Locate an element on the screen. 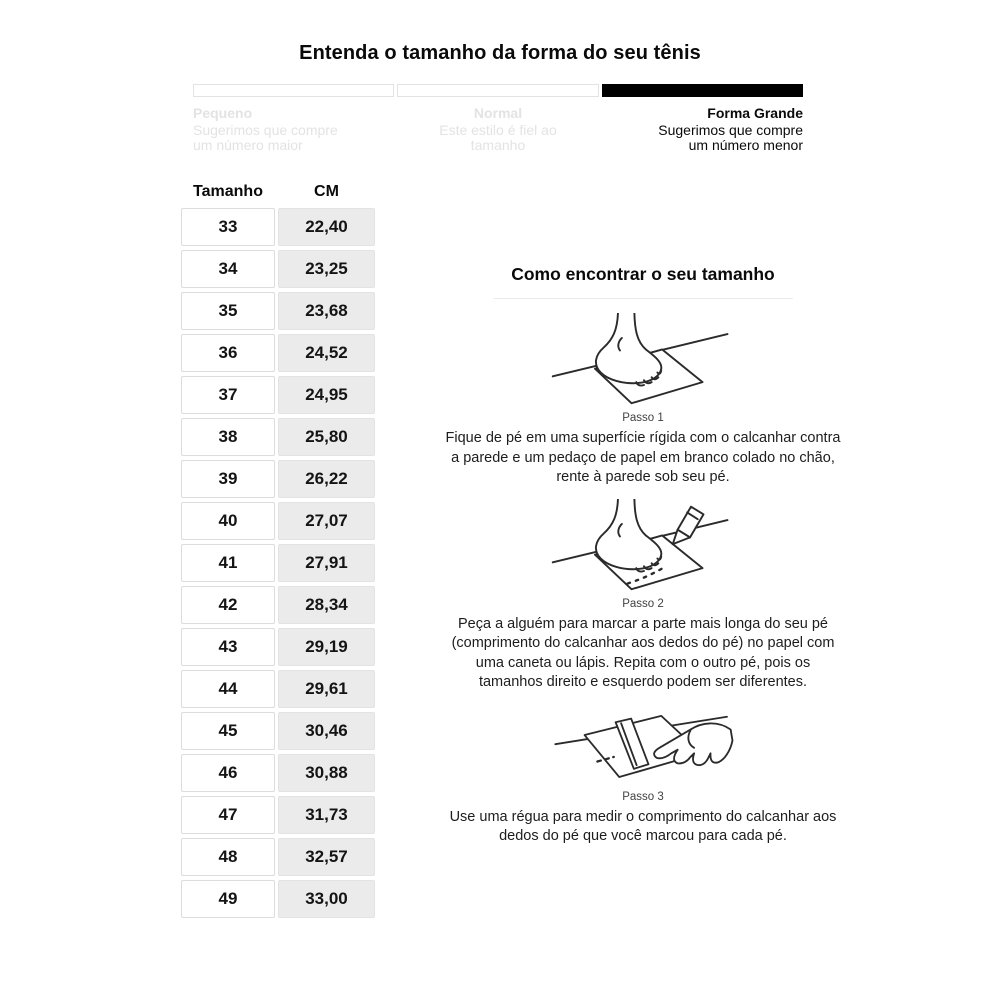 The image size is (1000, 1000). cm-cell: 31,73 is located at coordinates (326, 815).